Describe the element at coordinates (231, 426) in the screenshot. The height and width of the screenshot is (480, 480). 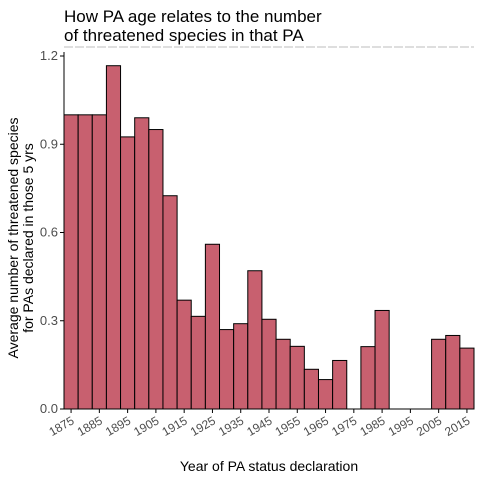
I see `x-tick-label: 1935` at that location.